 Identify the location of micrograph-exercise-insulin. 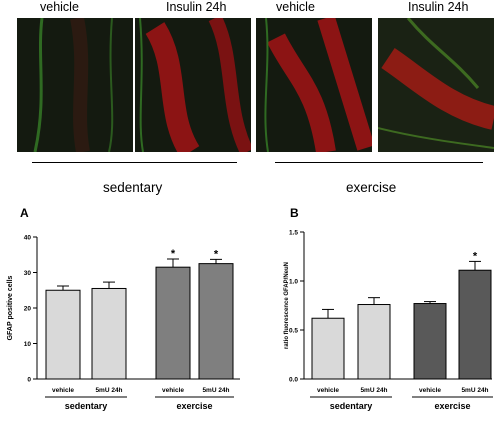
(436, 85).